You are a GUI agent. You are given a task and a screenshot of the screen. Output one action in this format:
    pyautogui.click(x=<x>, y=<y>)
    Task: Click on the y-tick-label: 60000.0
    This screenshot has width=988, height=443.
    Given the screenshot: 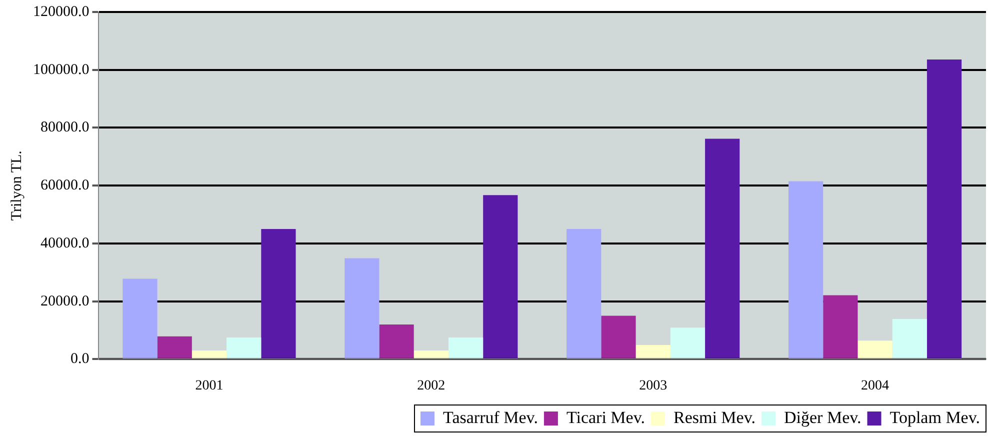 What is the action you would take?
    pyautogui.click(x=65, y=186)
    